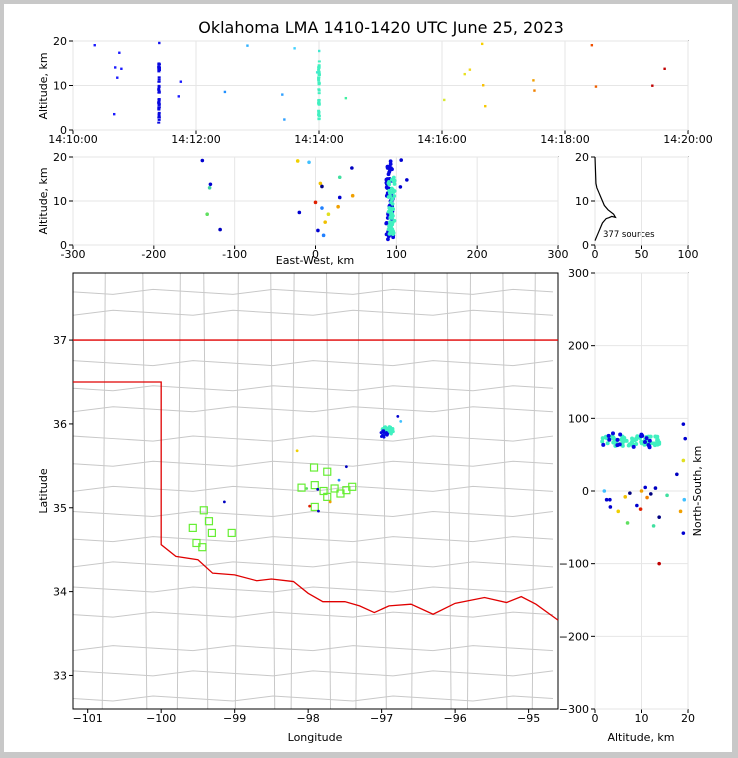 This screenshot has height=758, width=738. What do you see at coordinates (455, 718) in the screenshot?
I see `lon-tick-label: −96` at bounding box center [455, 718].